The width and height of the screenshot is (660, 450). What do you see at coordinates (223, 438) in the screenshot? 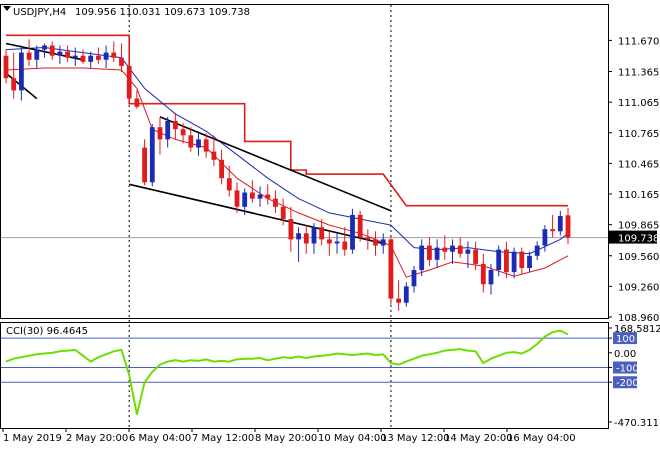
I see `time-tick-label: 7 May 12:00` at bounding box center [223, 438].